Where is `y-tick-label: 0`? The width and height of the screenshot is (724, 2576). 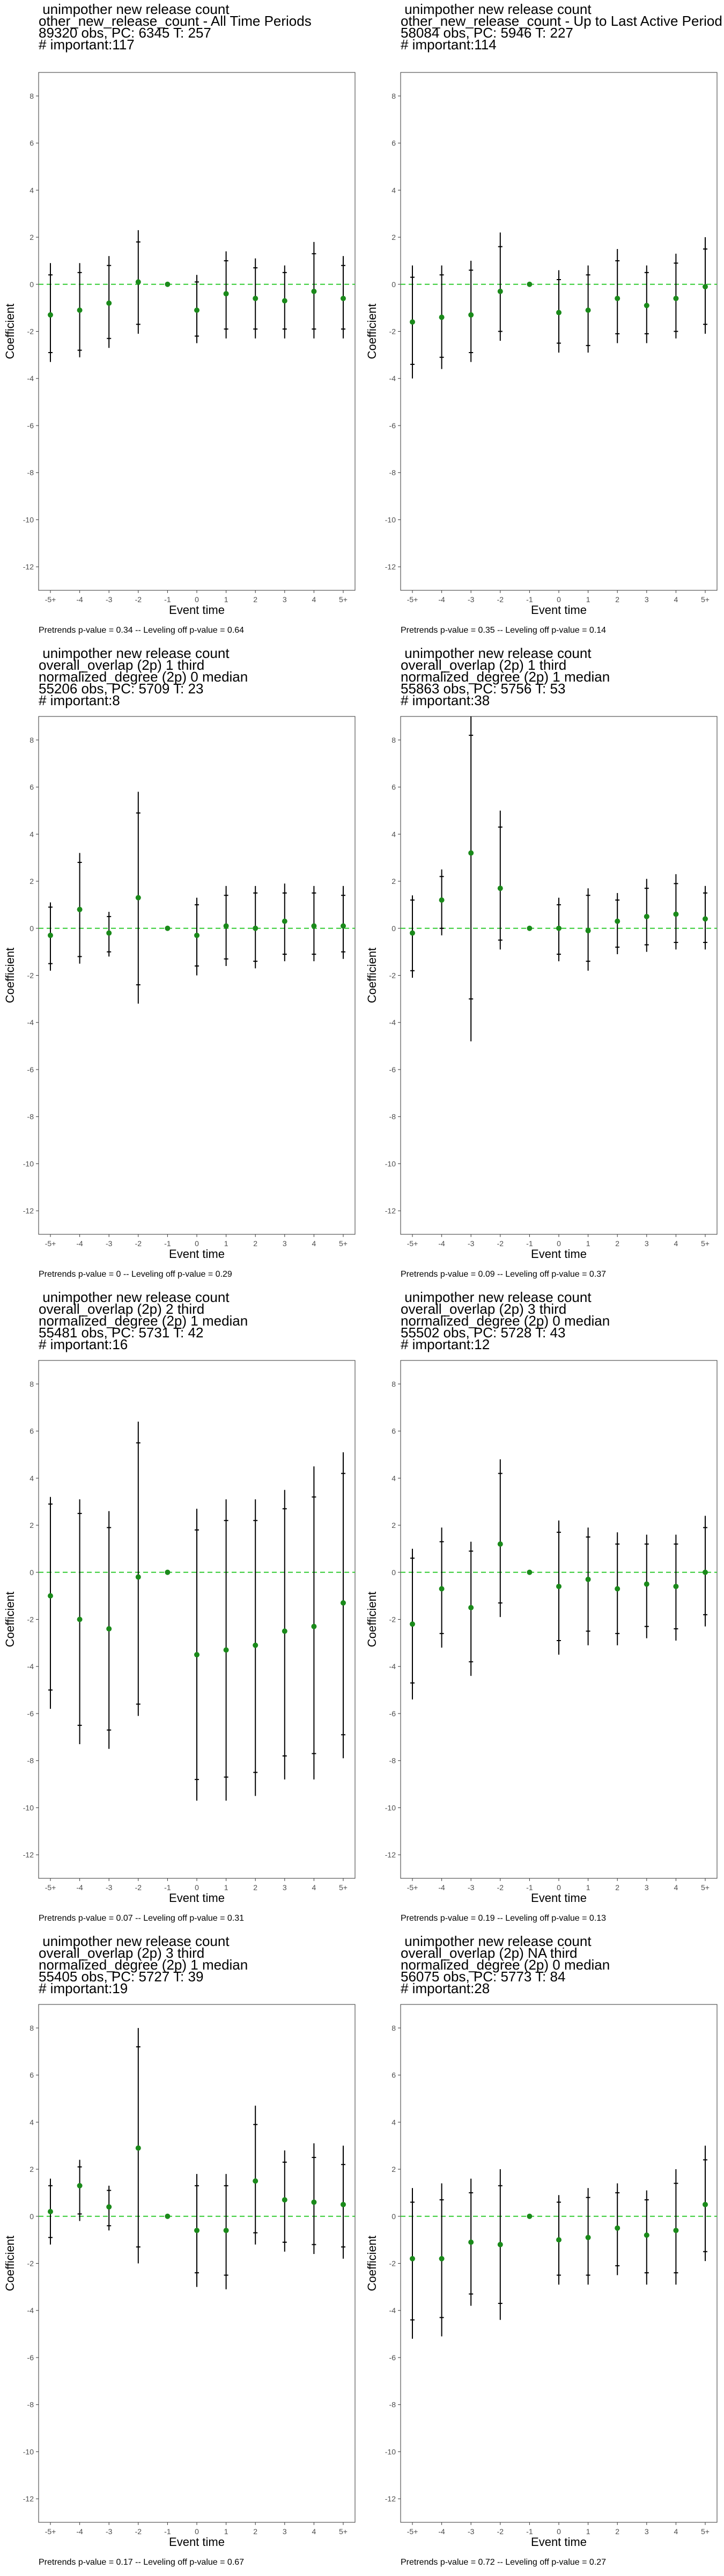
y-tick-label: 0 is located at coordinates (31, 1572).